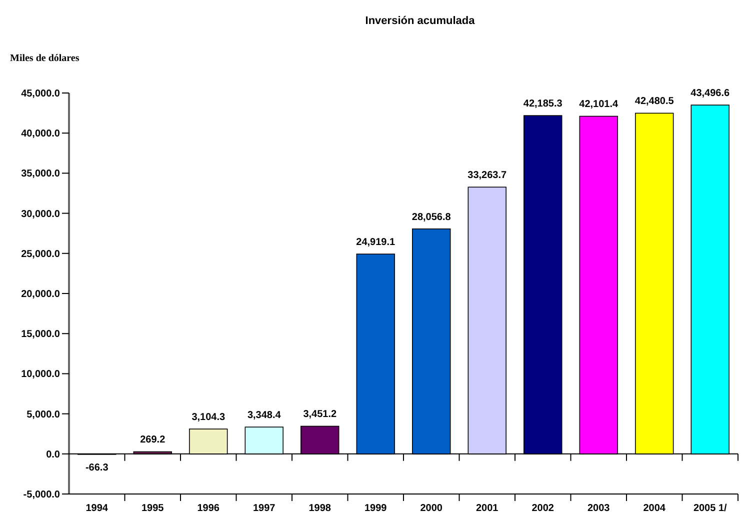 This screenshot has height=516, width=745. I want to click on x-tick-label: 1999, so click(376, 508).